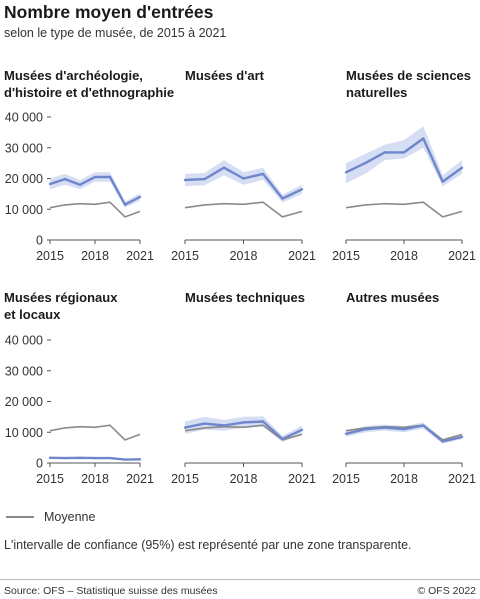  What do you see at coordinates (245, 297) in the screenshot?
I see `panel-title-line: Musées techniques` at bounding box center [245, 297].